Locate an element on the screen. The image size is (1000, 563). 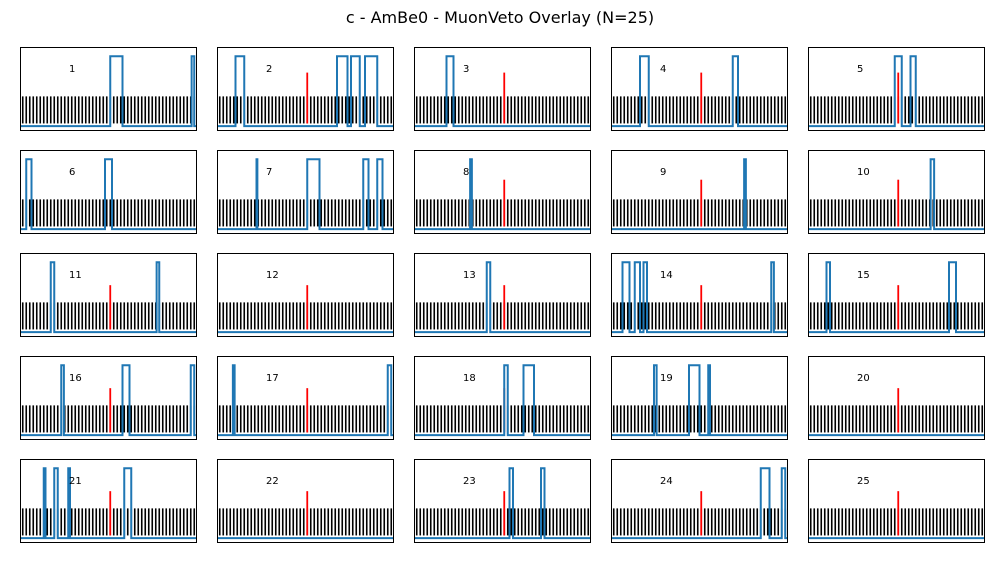
panel-plot: 3 is located at coordinates (502, 89).